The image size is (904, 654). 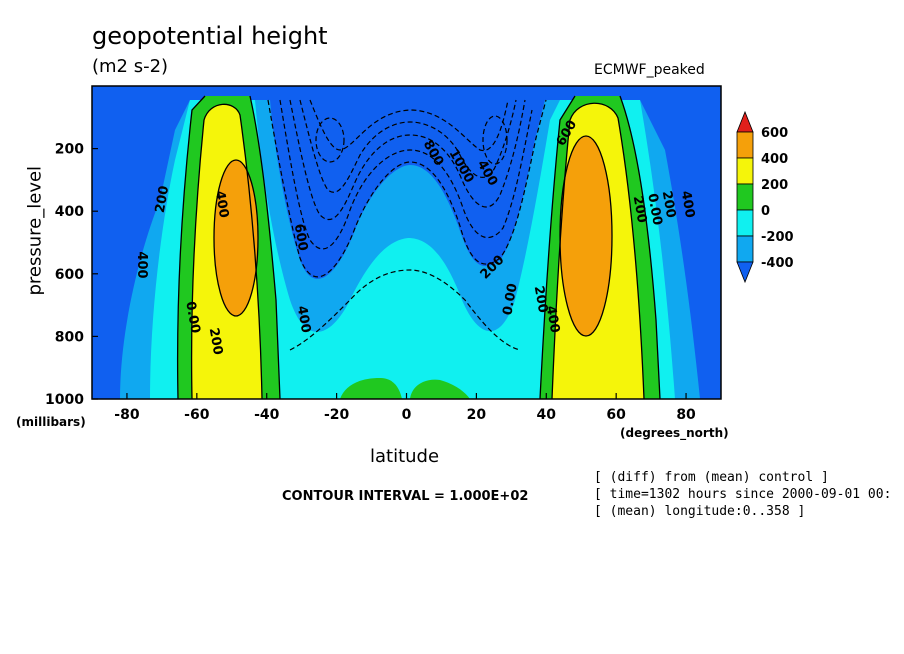 What do you see at coordinates (743, 494) in the screenshot?
I see `meta-line-time: [ time=1302 hours since 2000-09-01 00:` at bounding box center [743, 494].